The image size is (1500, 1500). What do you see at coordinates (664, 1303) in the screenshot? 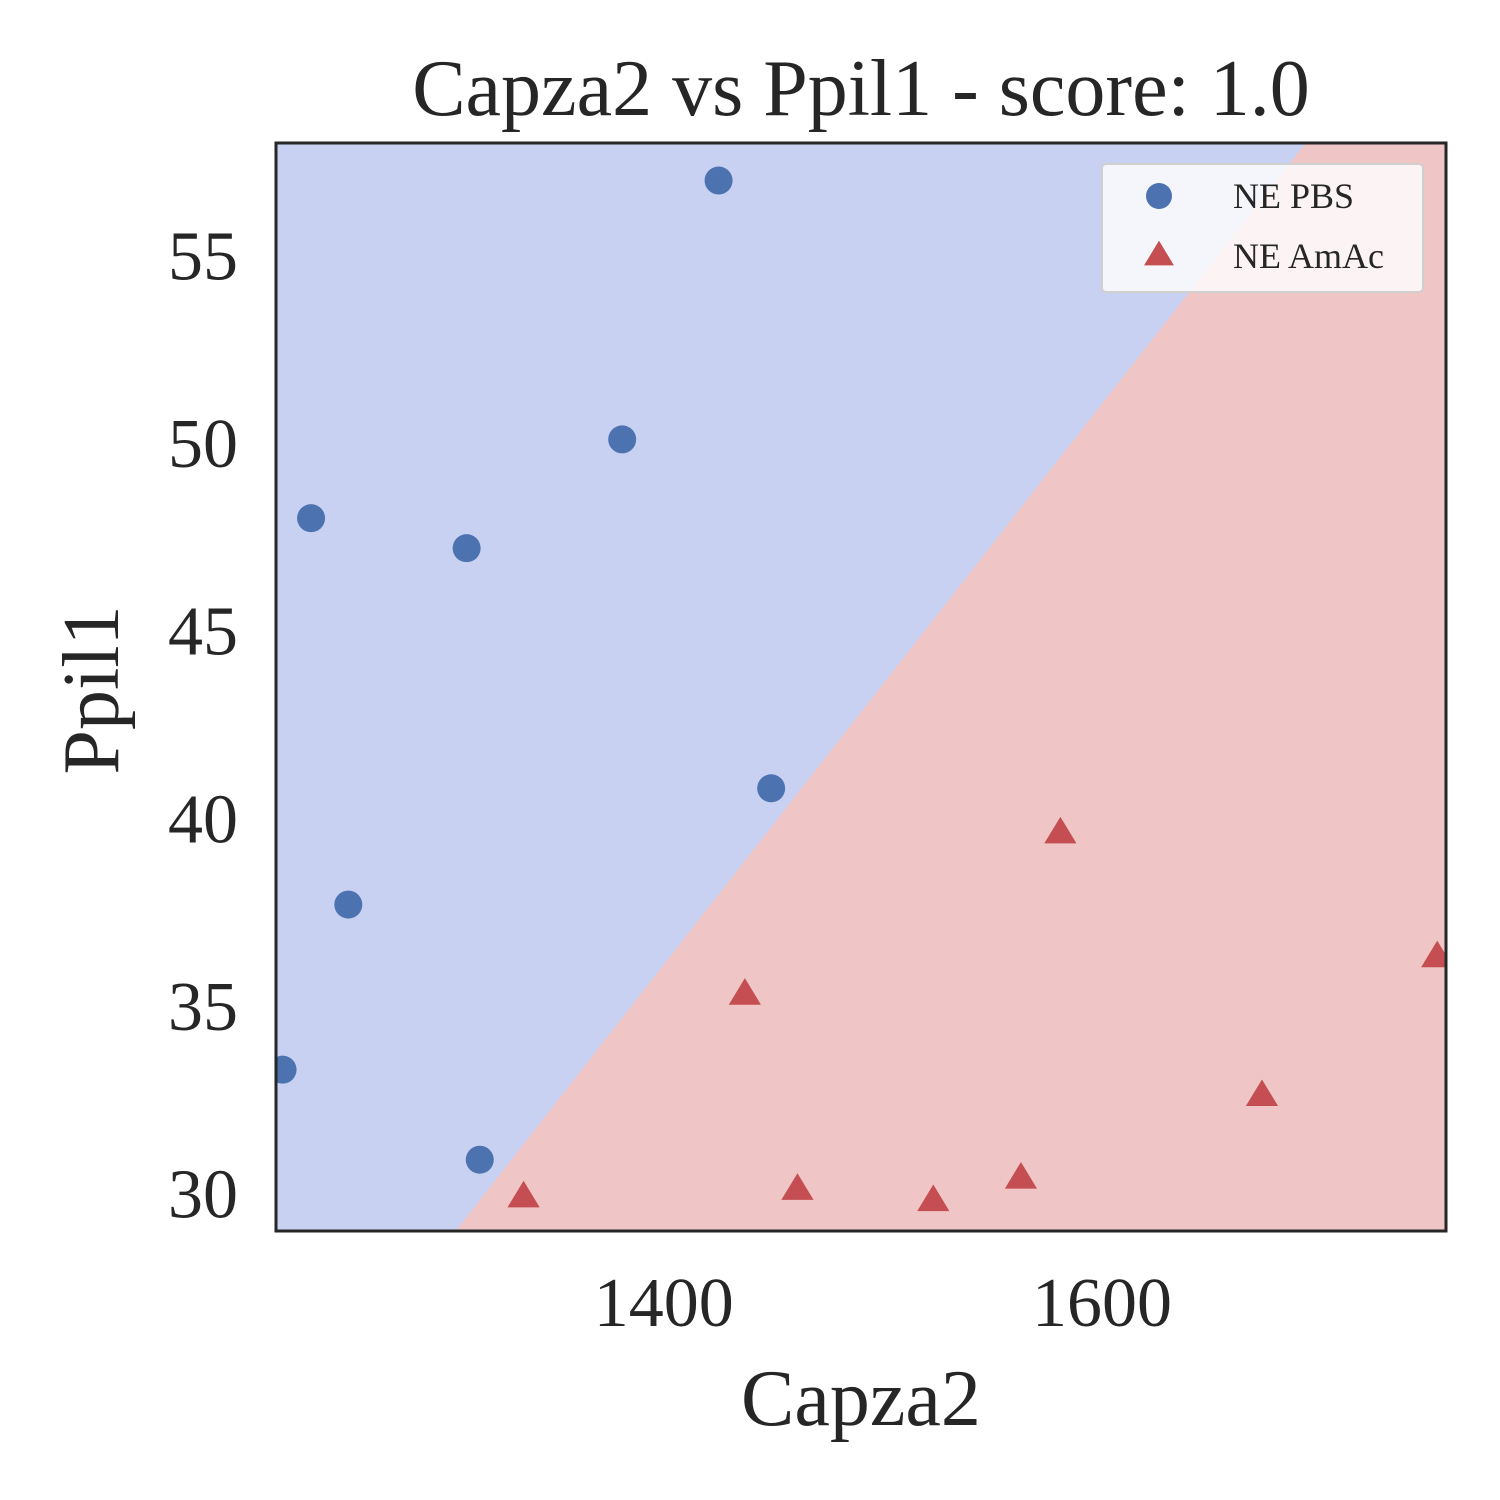
I see `x-tick-label: 1400` at bounding box center [664, 1303].